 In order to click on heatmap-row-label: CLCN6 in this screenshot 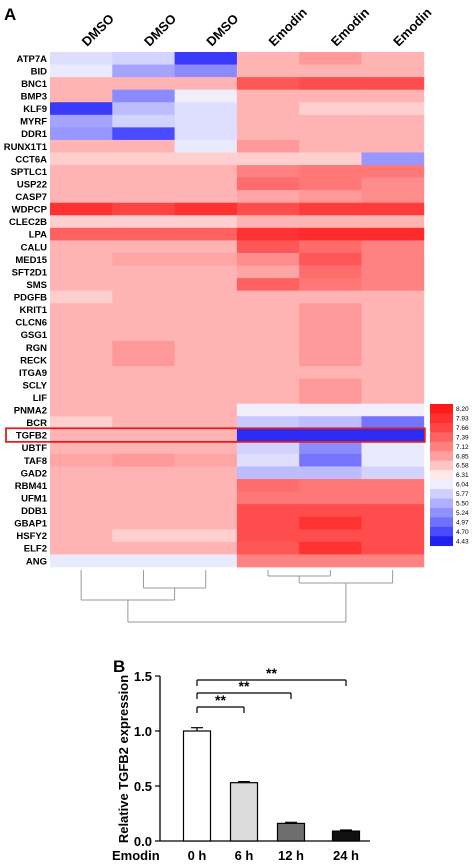, I will do `click(31, 323)`.